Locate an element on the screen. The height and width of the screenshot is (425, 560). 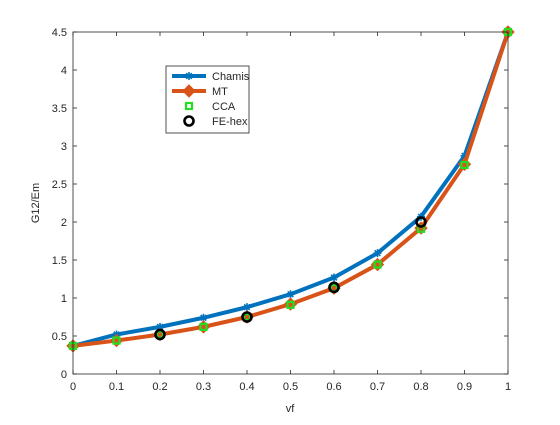
legend-label-cca: CCA is located at coordinates (224, 107).